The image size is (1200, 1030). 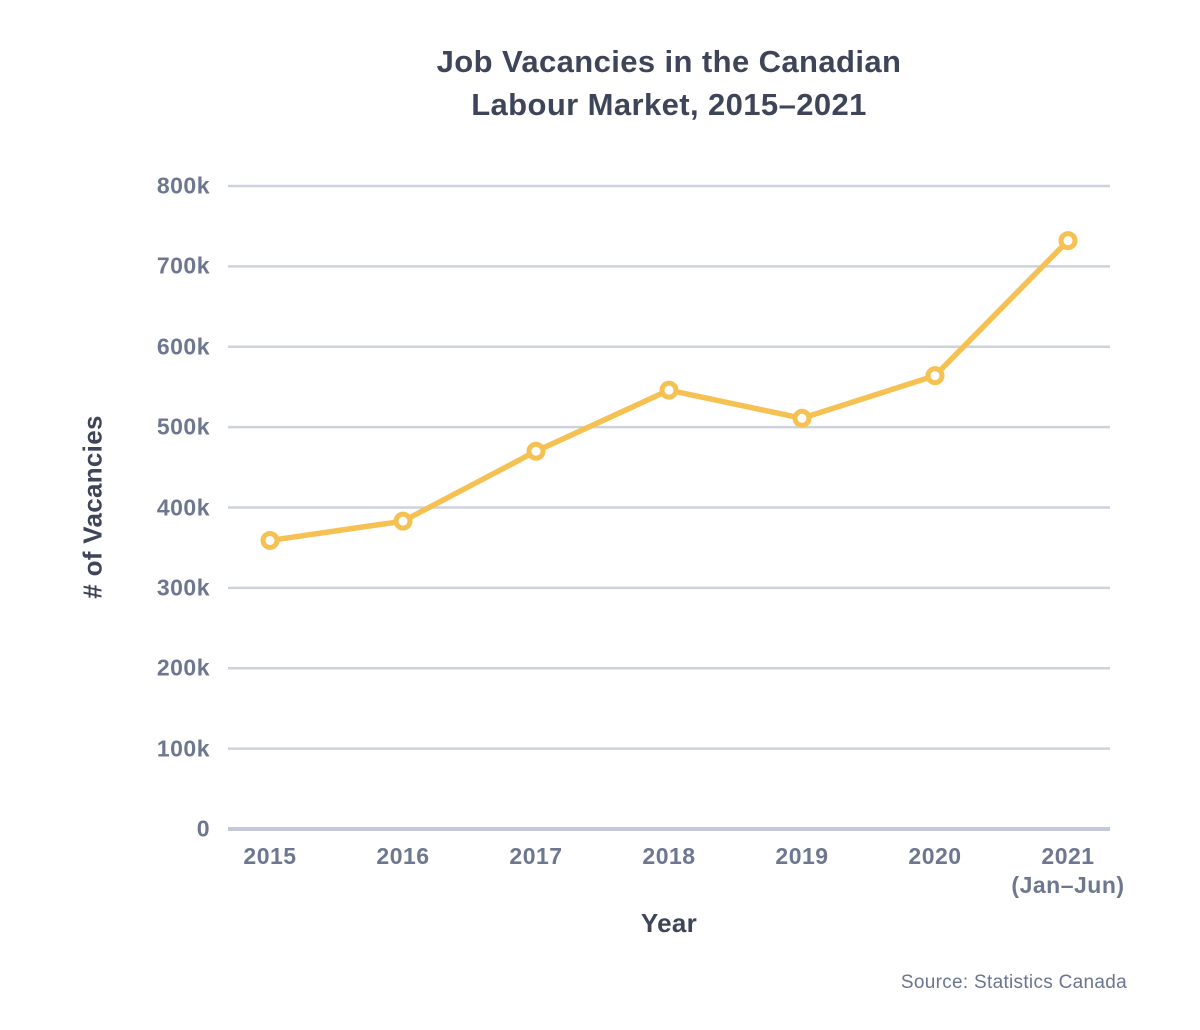 I want to click on data-point-2020, so click(x=935, y=376).